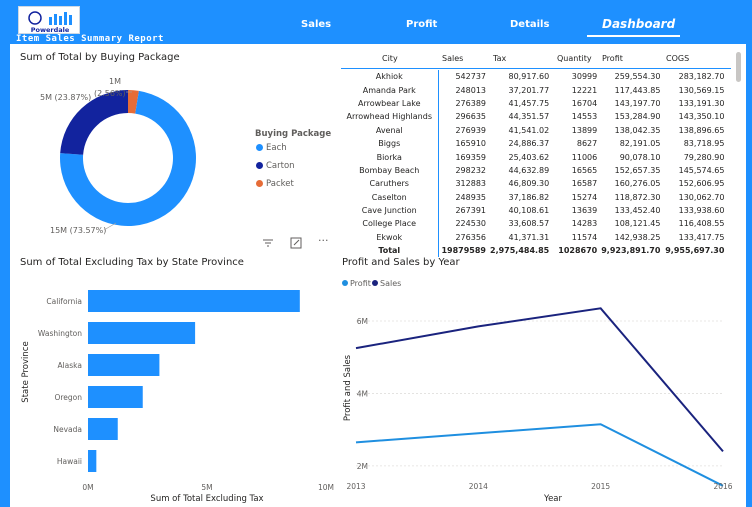  Describe the element at coordinates (529, 224) in the screenshot. I see `value-cell: 33,608.57` at that location.